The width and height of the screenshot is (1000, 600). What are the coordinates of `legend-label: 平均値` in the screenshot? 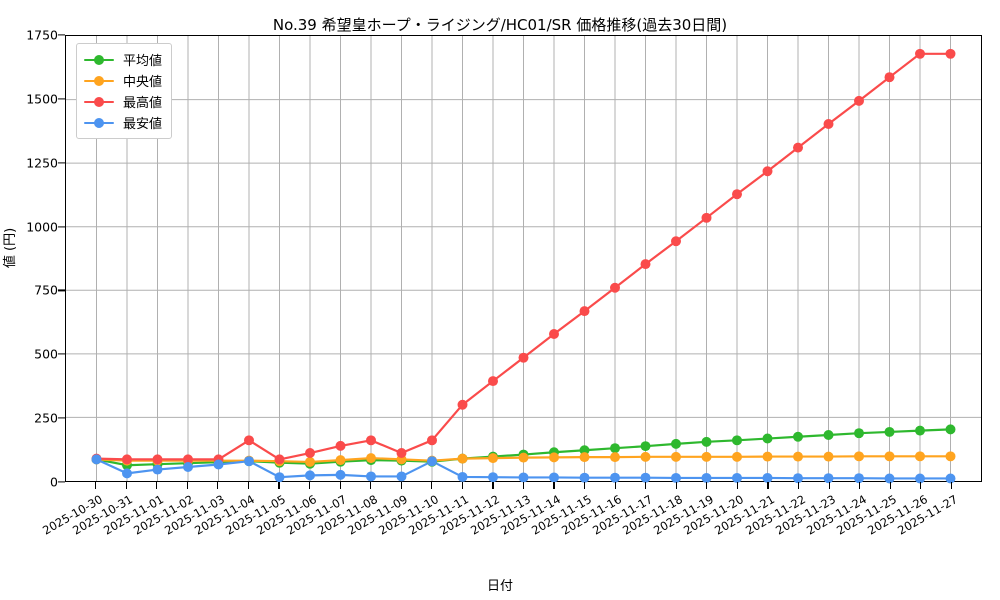 It's located at (143, 61).